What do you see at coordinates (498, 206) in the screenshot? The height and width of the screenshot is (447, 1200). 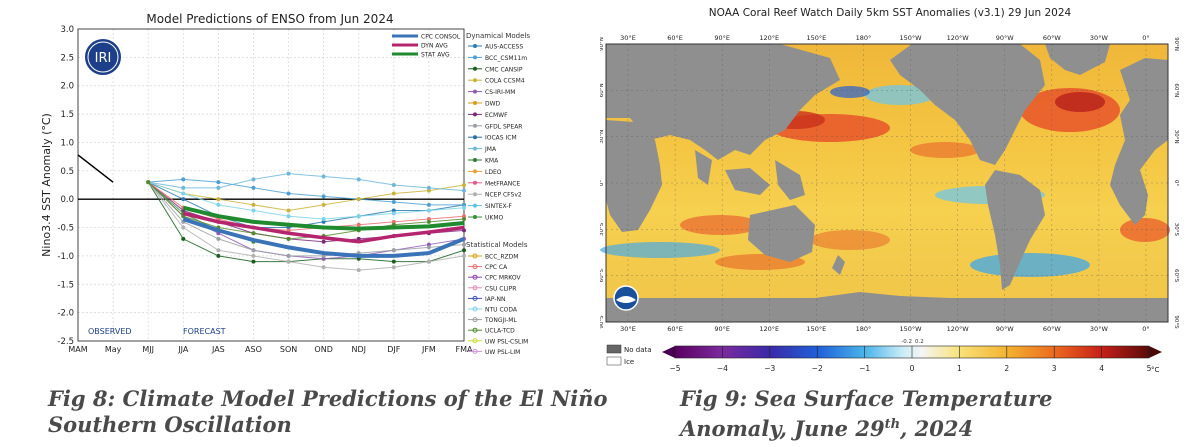 I see `legend-label: SINTEX-F` at bounding box center [498, 206].